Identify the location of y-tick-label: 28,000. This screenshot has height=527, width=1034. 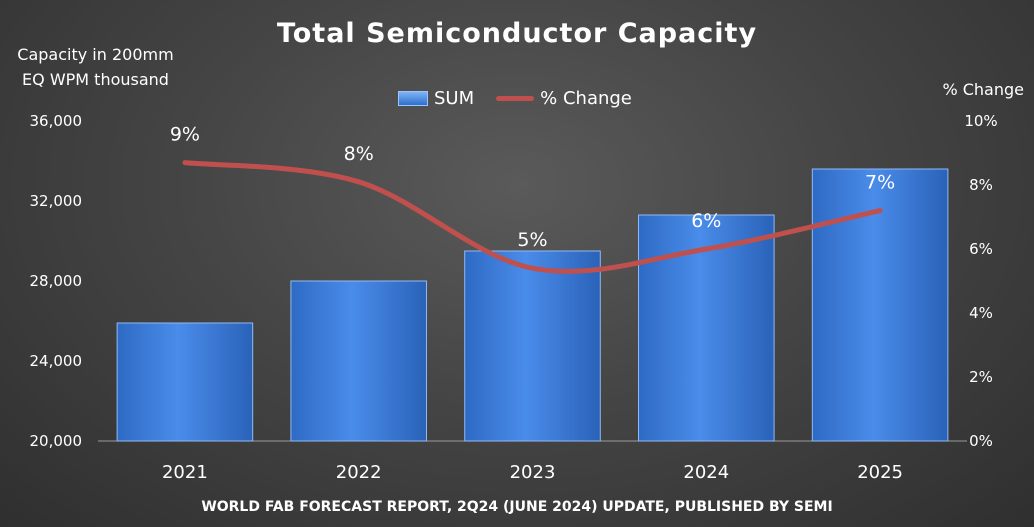
(56, 281).